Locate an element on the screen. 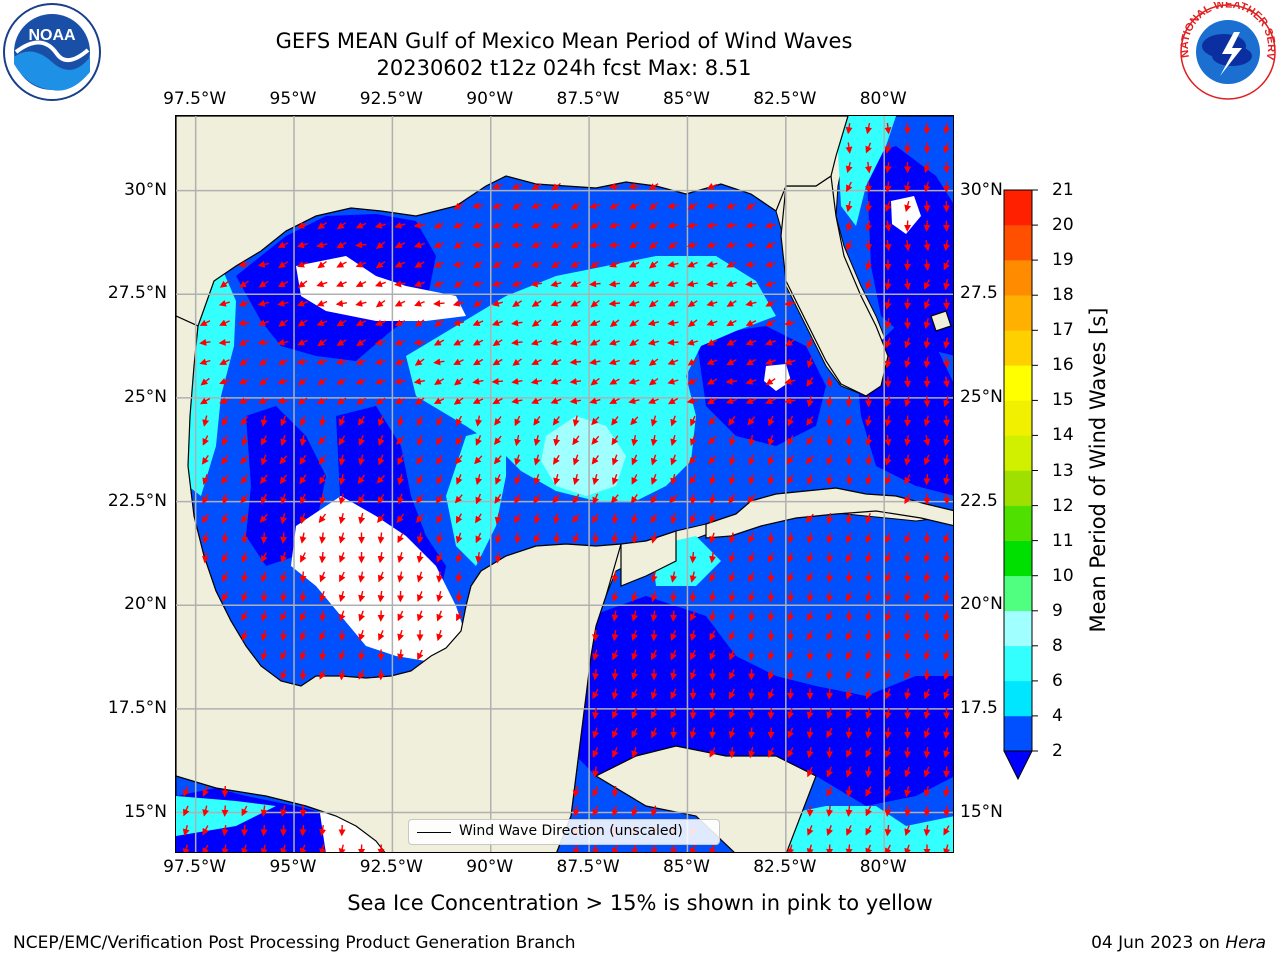 The height and width of the screenshot is (960, 1280). colorbar-tick-label: 10 is located at coordinates (1063, 575).